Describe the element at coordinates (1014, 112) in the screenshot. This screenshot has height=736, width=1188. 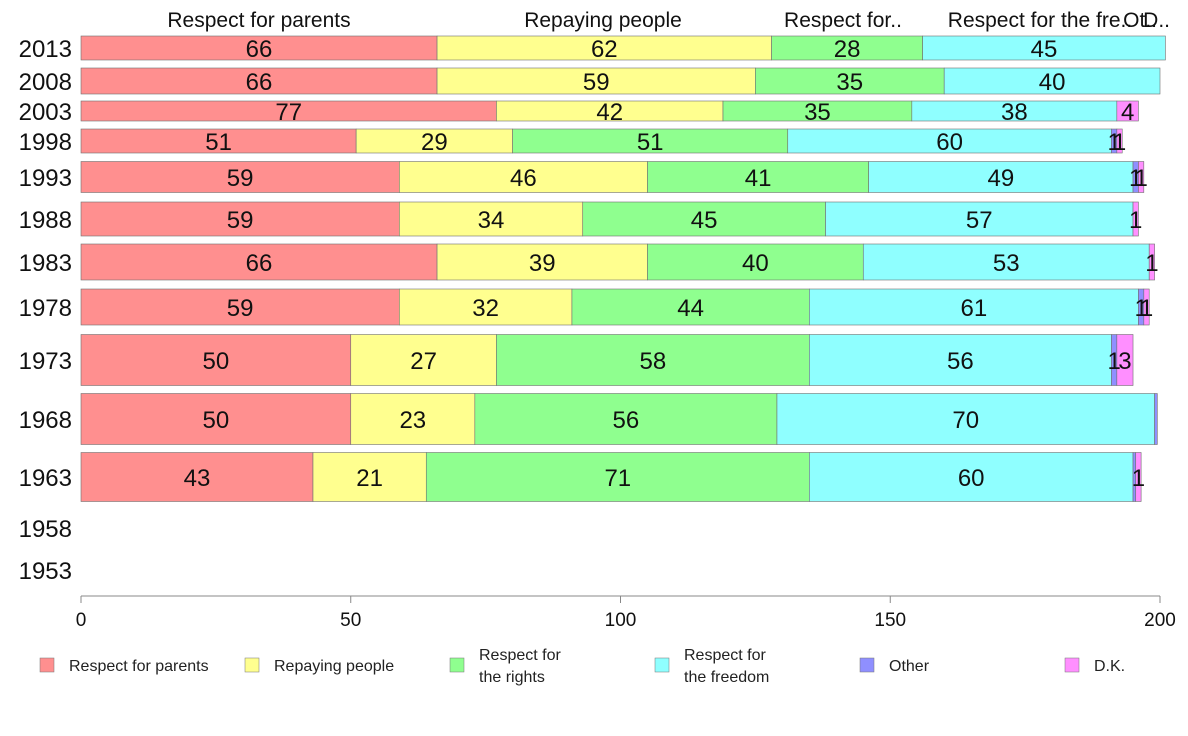
I see `data-label: 38` at that location.